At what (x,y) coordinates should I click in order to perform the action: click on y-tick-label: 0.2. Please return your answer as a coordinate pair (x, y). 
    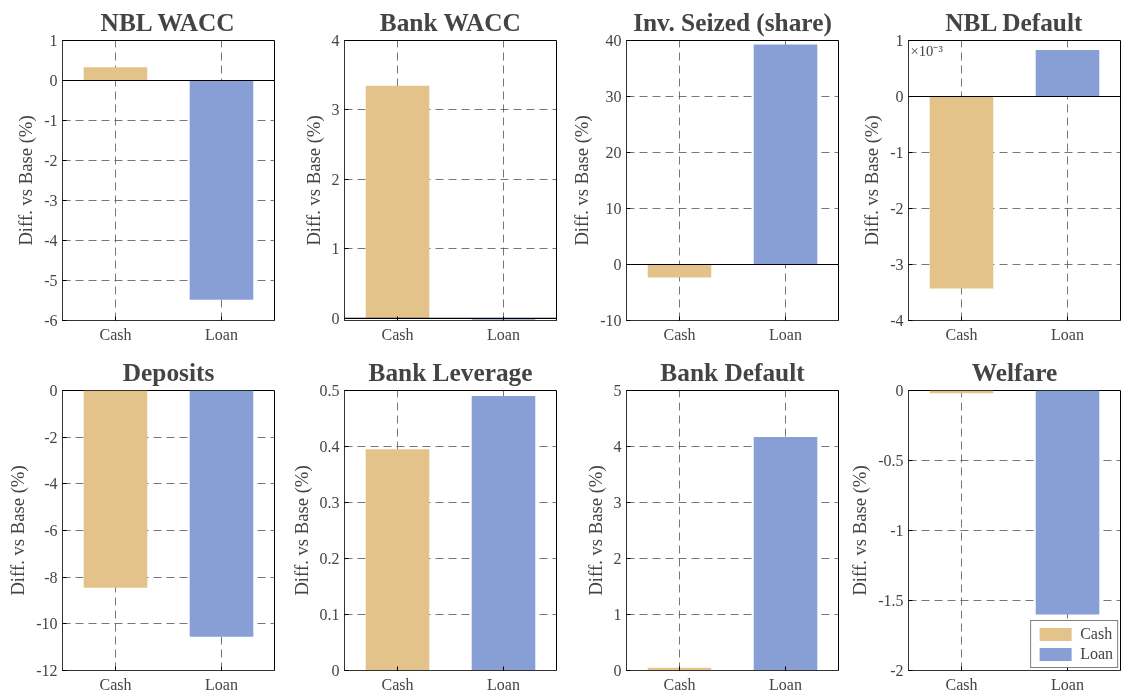
    Looking at the image, I should click on (329, 558).